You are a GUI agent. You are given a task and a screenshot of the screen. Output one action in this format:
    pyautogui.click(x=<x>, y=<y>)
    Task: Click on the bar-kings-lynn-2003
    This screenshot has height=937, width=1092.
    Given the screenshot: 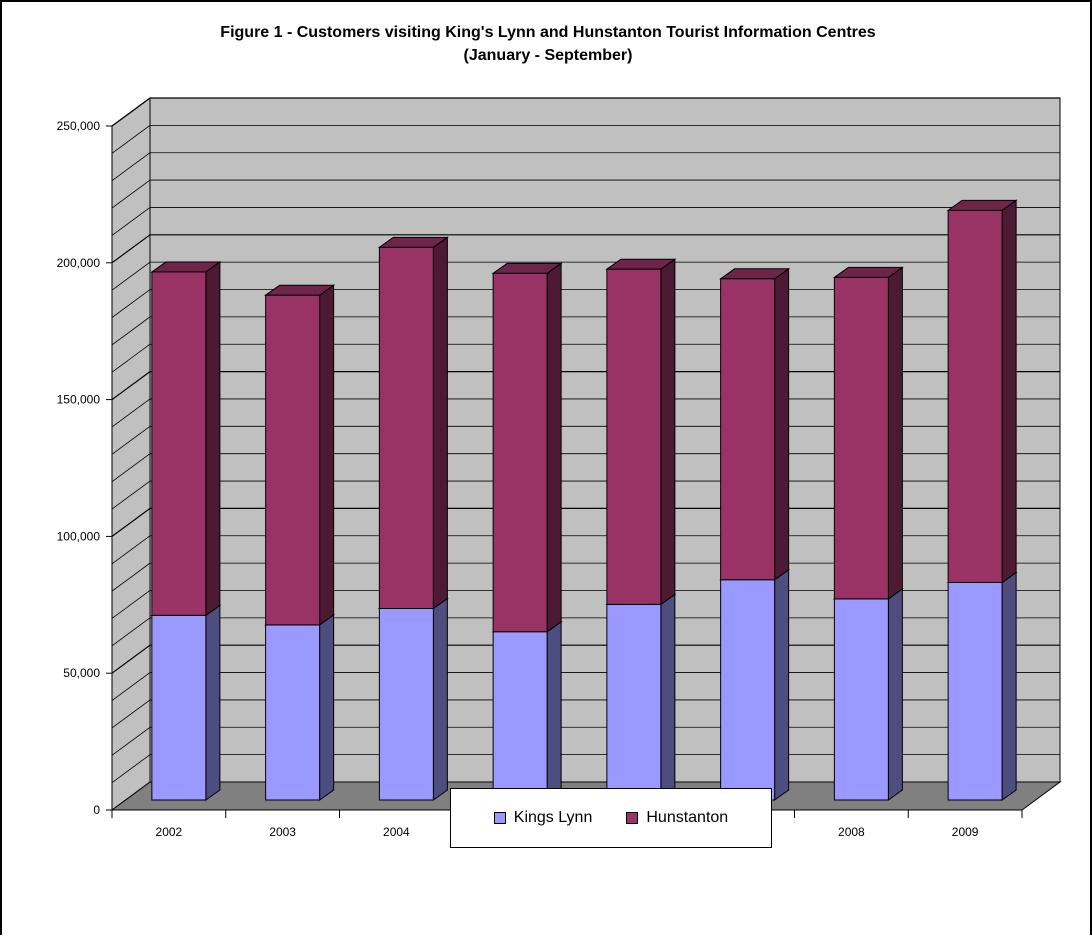 What is the action you would take?
    pyautogui.click(x=300, y=707)
    